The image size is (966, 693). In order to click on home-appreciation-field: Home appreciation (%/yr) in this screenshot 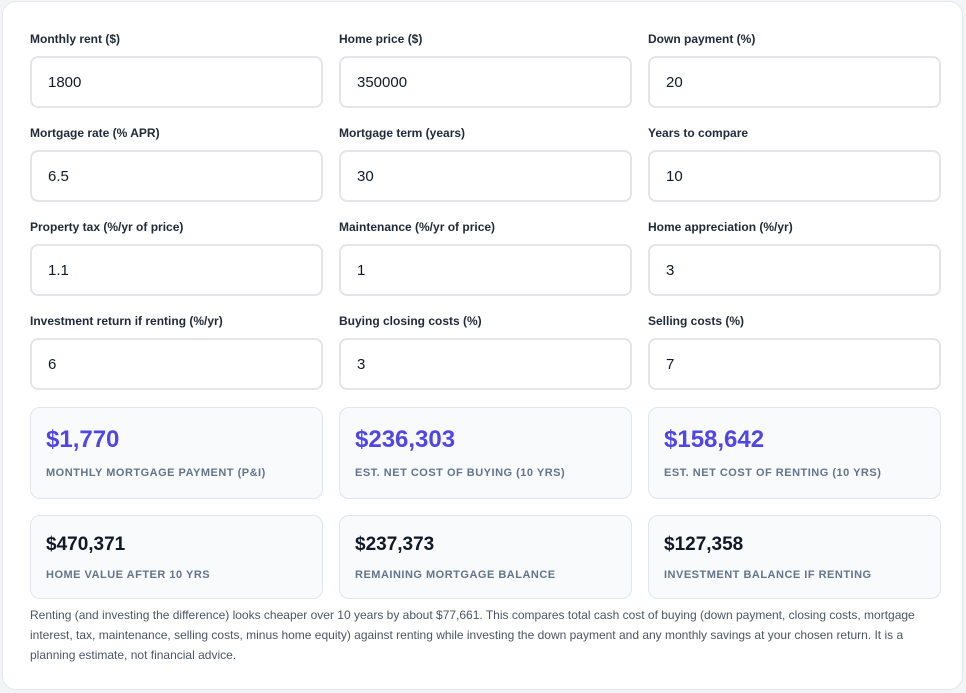, I will do `click(794, 258)`.